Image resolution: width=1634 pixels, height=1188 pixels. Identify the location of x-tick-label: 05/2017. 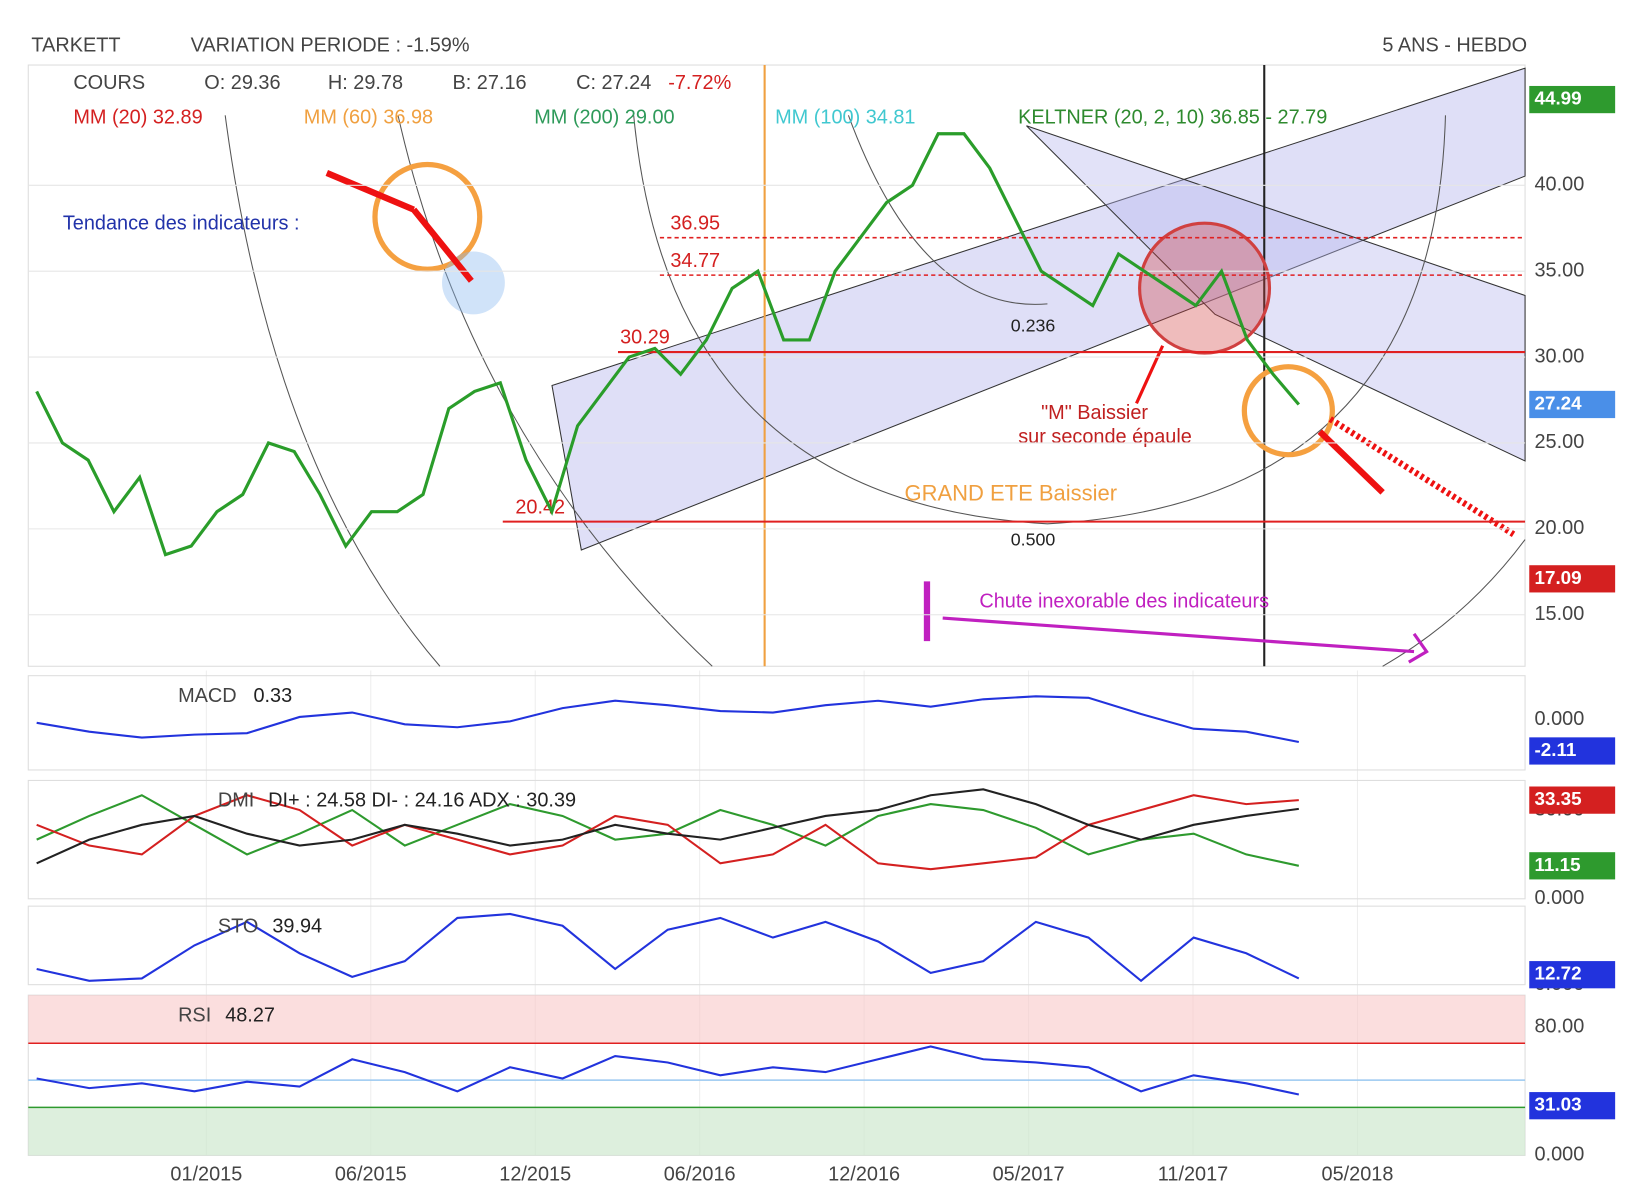
(1029, 1175).